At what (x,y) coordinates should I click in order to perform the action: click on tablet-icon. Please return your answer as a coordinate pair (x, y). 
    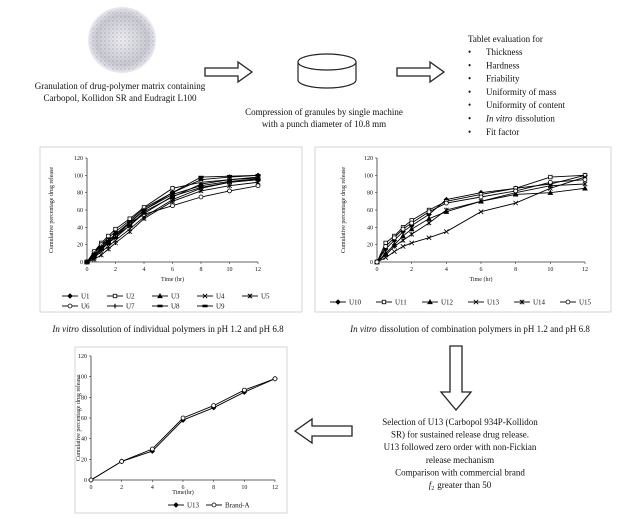
    Looking at the image, I should click on (327, 71).